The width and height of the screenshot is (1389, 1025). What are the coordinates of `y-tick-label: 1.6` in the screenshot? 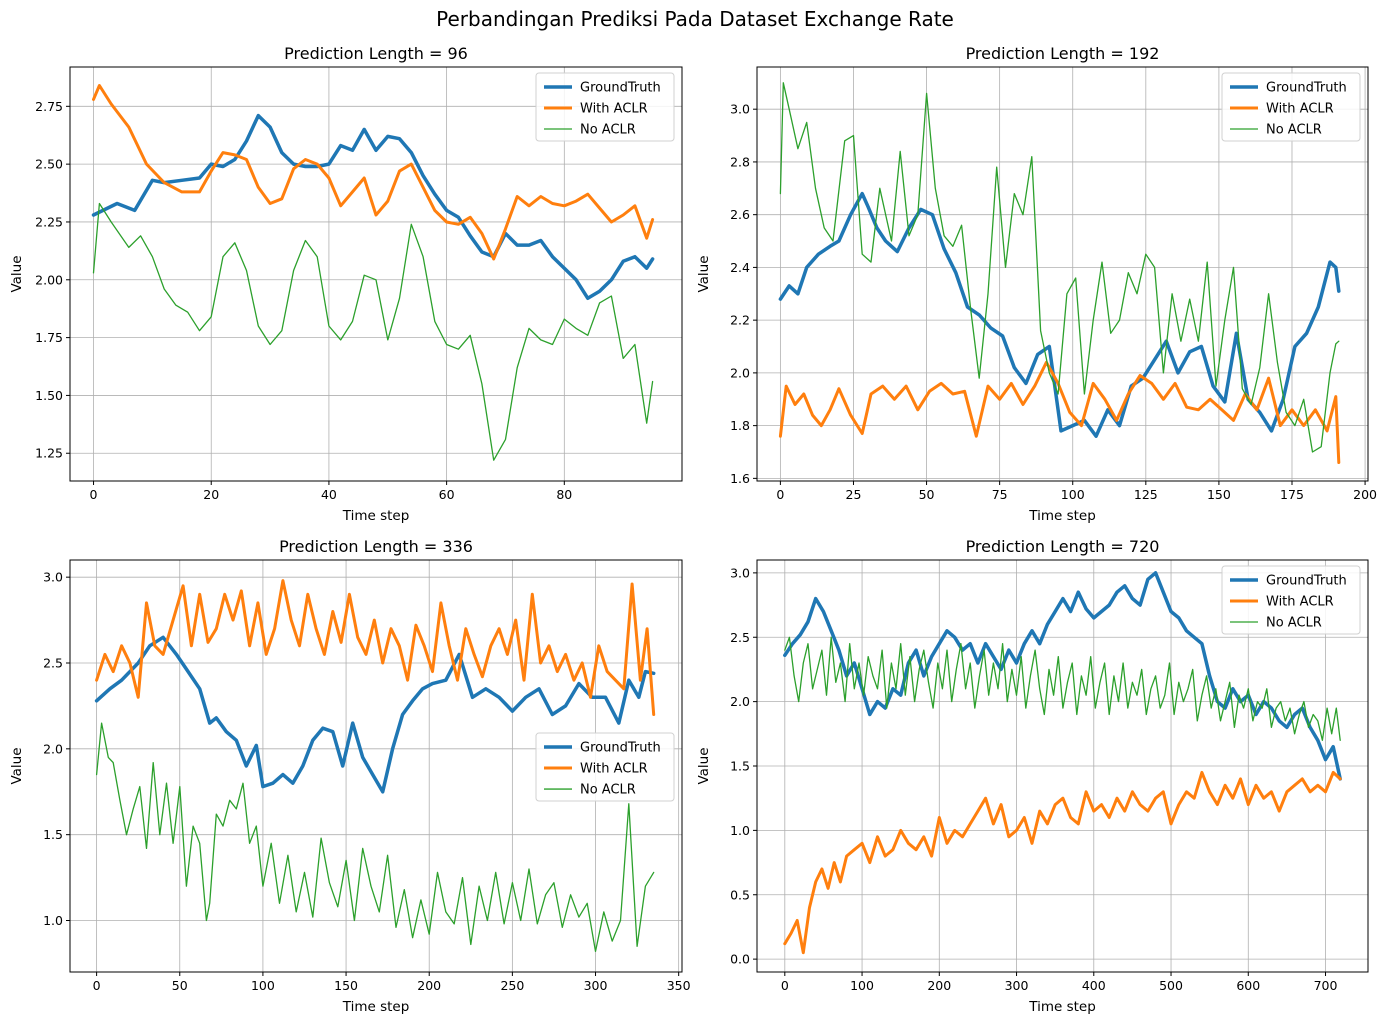 It's located at (740, 478).